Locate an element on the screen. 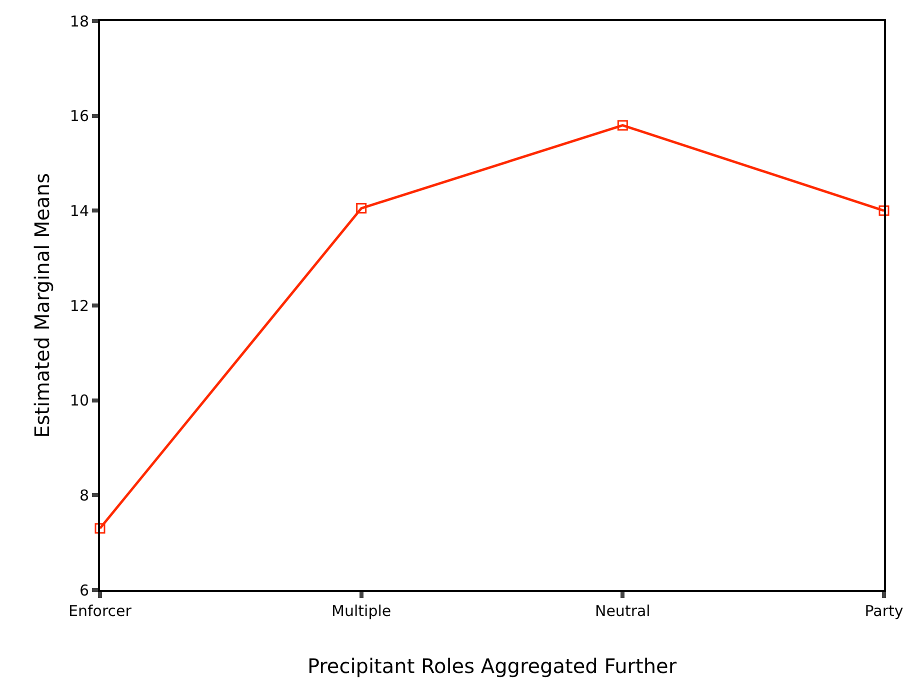 The image size is (916, 694). y-tick-label: 10 is located at coordinates (79, 401).